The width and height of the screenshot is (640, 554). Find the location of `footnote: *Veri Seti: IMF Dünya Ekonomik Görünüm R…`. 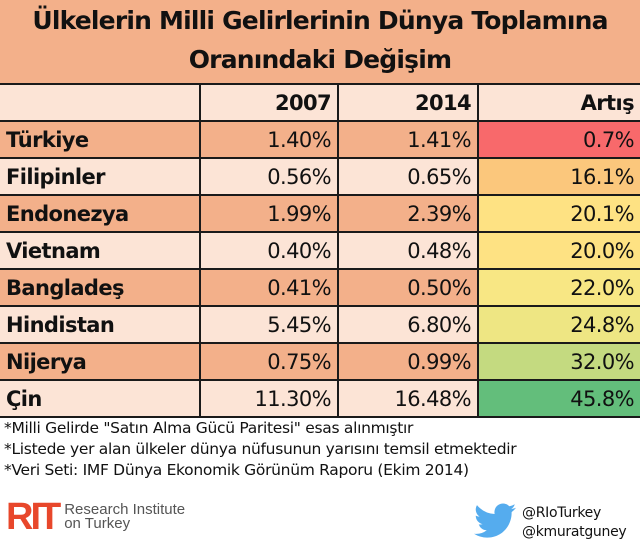

footnote: *Veri Seti: IMF Dünya Ekonomik Görünüm R… is located at coordinates (236, 470).